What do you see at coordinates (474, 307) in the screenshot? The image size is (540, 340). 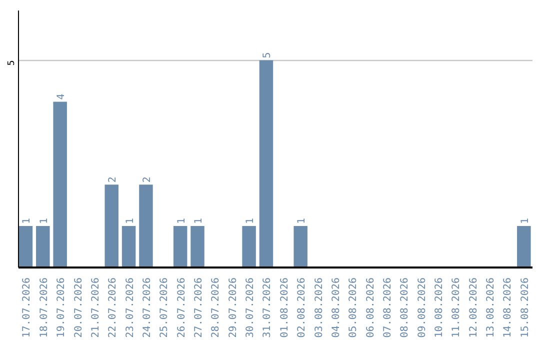 I see `x-tick-label: 12.08.2026` at bounding box center [474, 307].